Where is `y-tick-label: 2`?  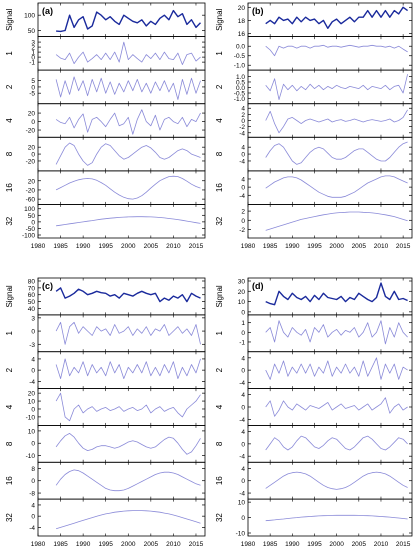
y-tick-label: 2 is located at coordinates (243, 212).